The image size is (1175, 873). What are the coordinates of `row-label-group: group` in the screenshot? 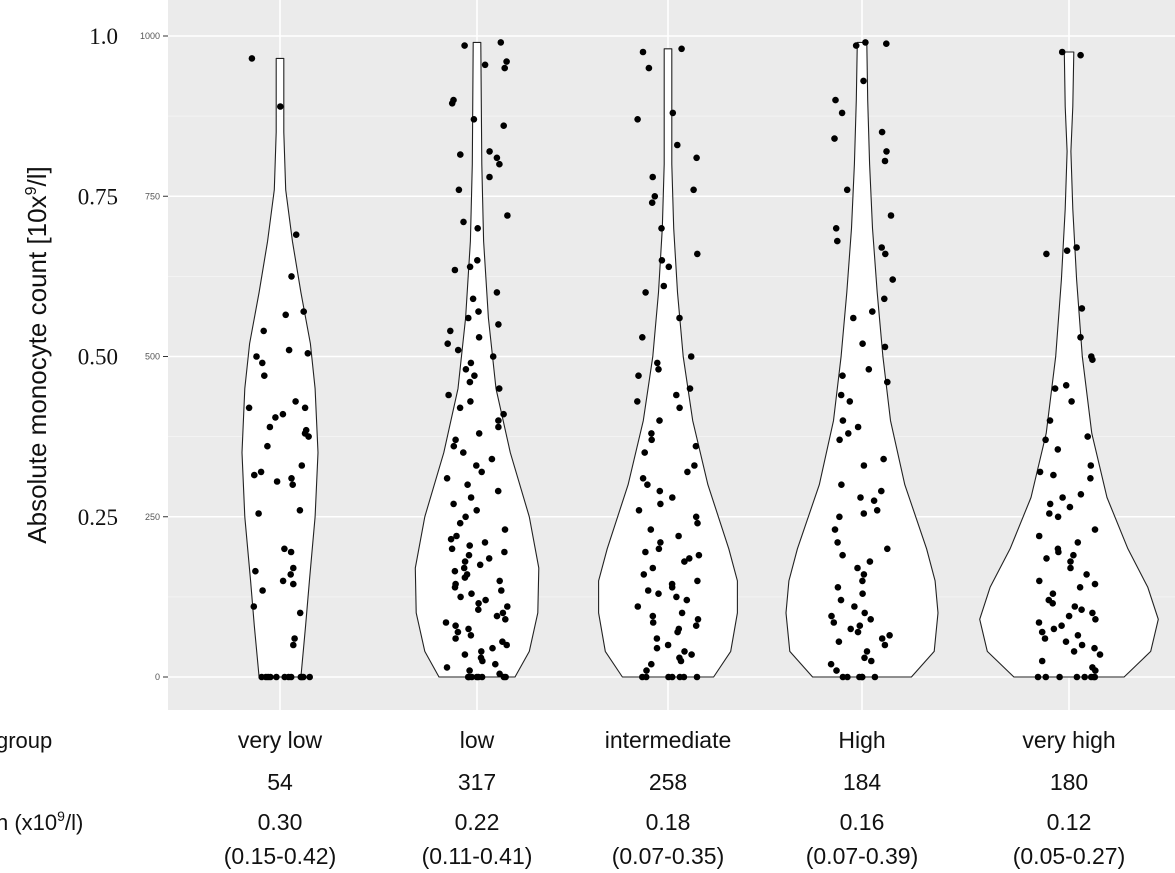 It's located at (26, 740).